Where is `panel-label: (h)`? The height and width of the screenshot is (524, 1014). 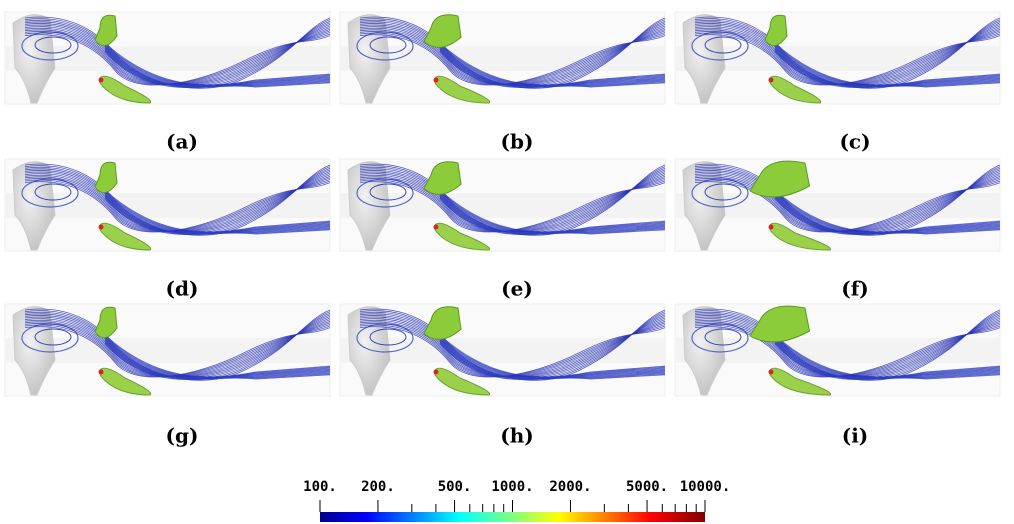 panel-label: (h) is located at coordinates (516, 436).